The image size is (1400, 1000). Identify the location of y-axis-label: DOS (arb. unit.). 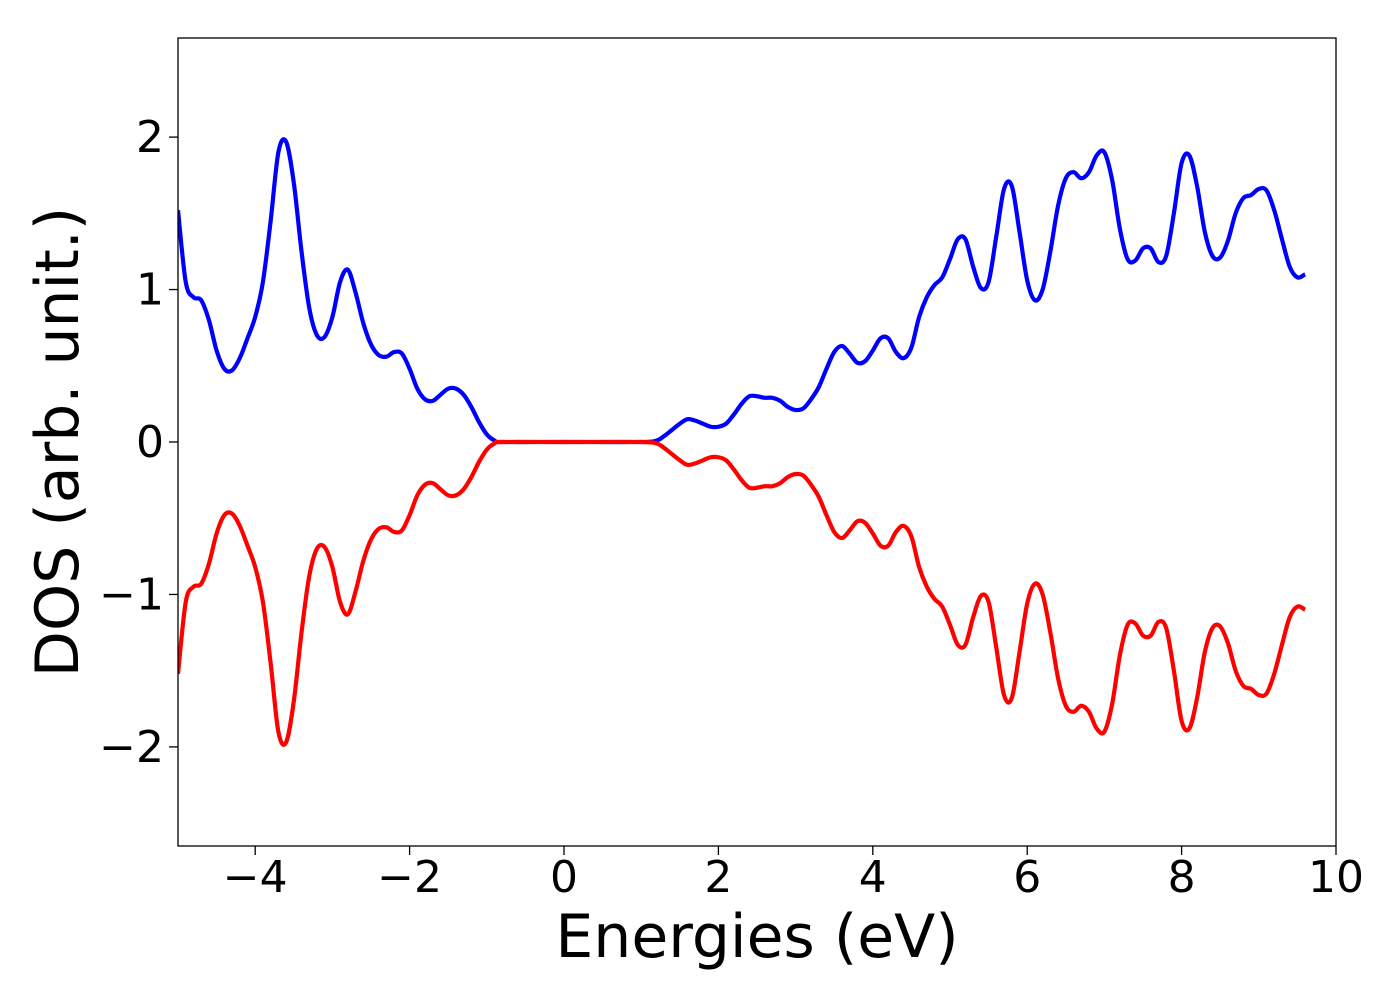
(58, 442).